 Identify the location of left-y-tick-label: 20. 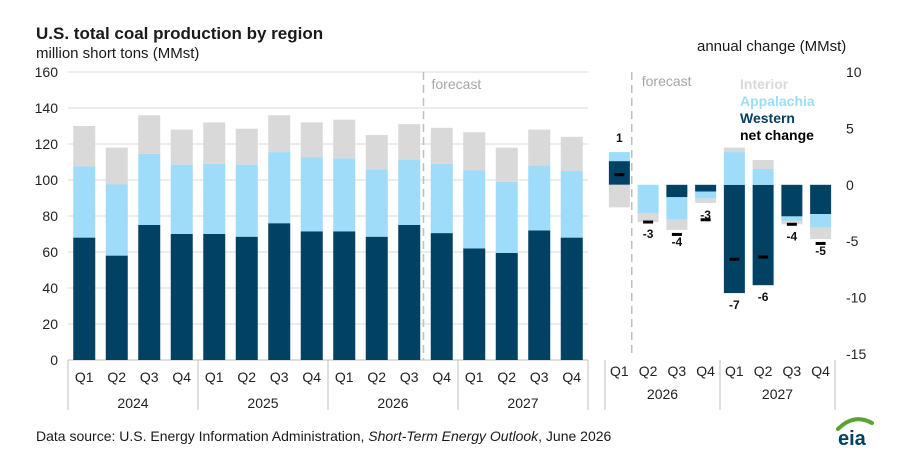
(50, 324).